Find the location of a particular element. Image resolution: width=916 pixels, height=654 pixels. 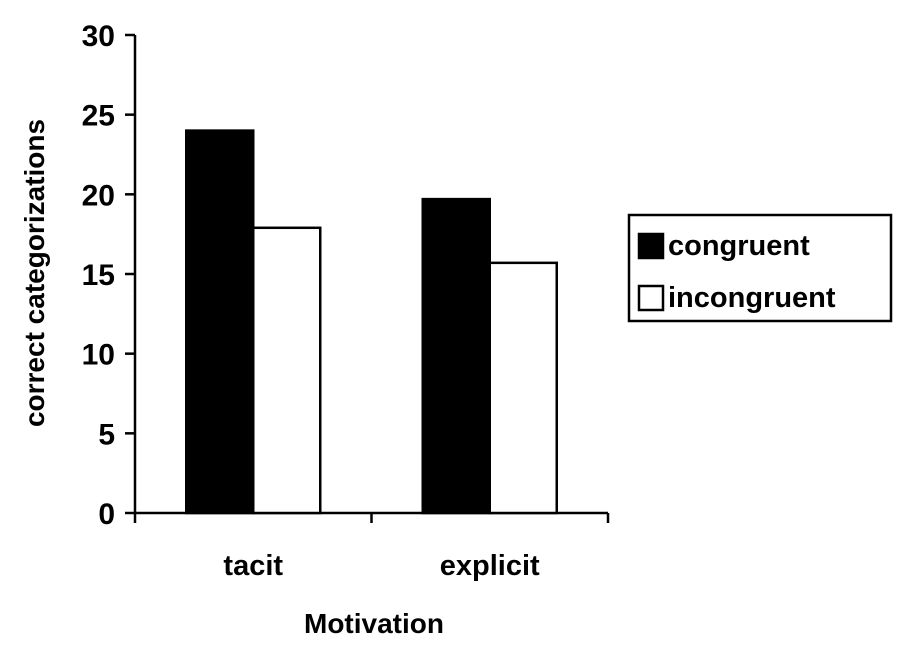

legend-box is located at coordinates (760, 268).